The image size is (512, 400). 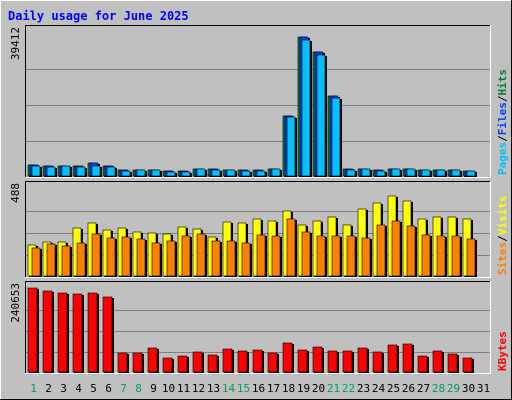 What do you see at coordinates (318, 388) in the screenshot?
I see `day-label-20: 20` at bounding box center [318, 388].